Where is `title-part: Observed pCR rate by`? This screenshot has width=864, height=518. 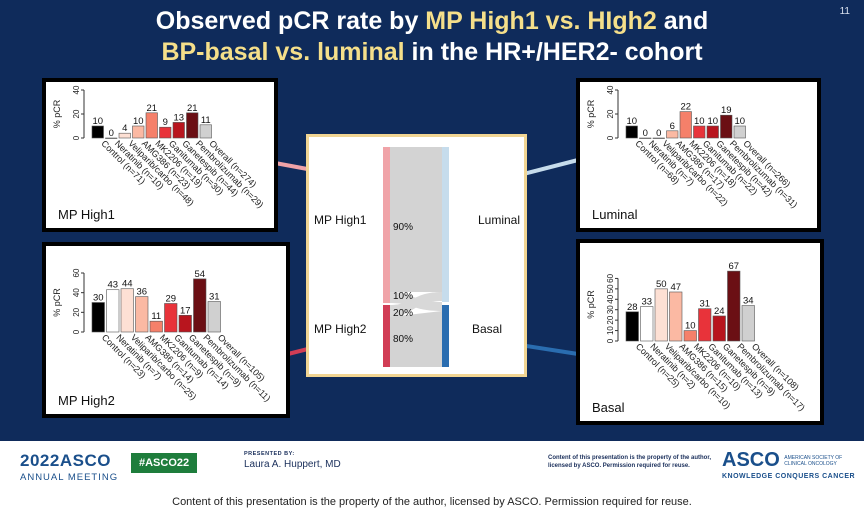 title-part: Observed pCR rate by is located at coordinates (290, 21).